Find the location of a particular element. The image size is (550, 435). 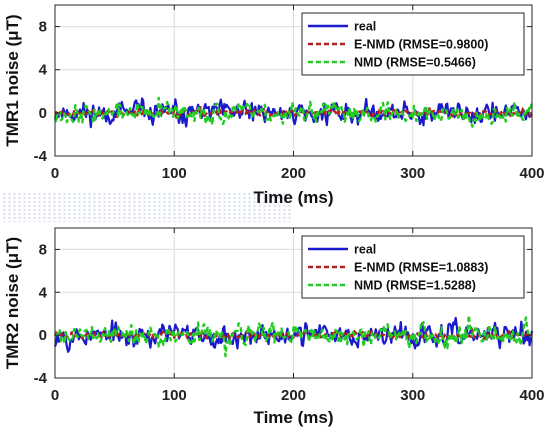

legend-label-3: NMD (RMSE=1.5288) is located at coordinates (415, 286).